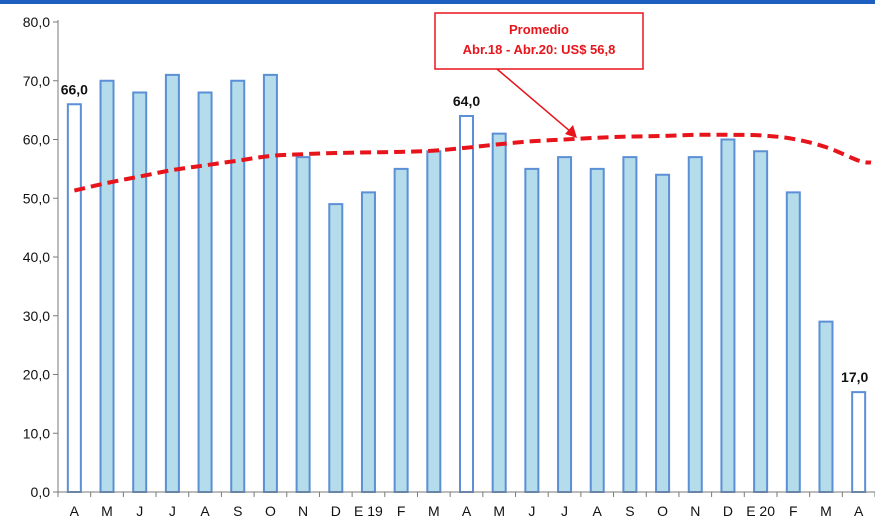 This screenshot has height=521, width=875. Describe the element at coordinates (36, 433) in the screenshot. I see `y-tick-label: 10,0` at that location.